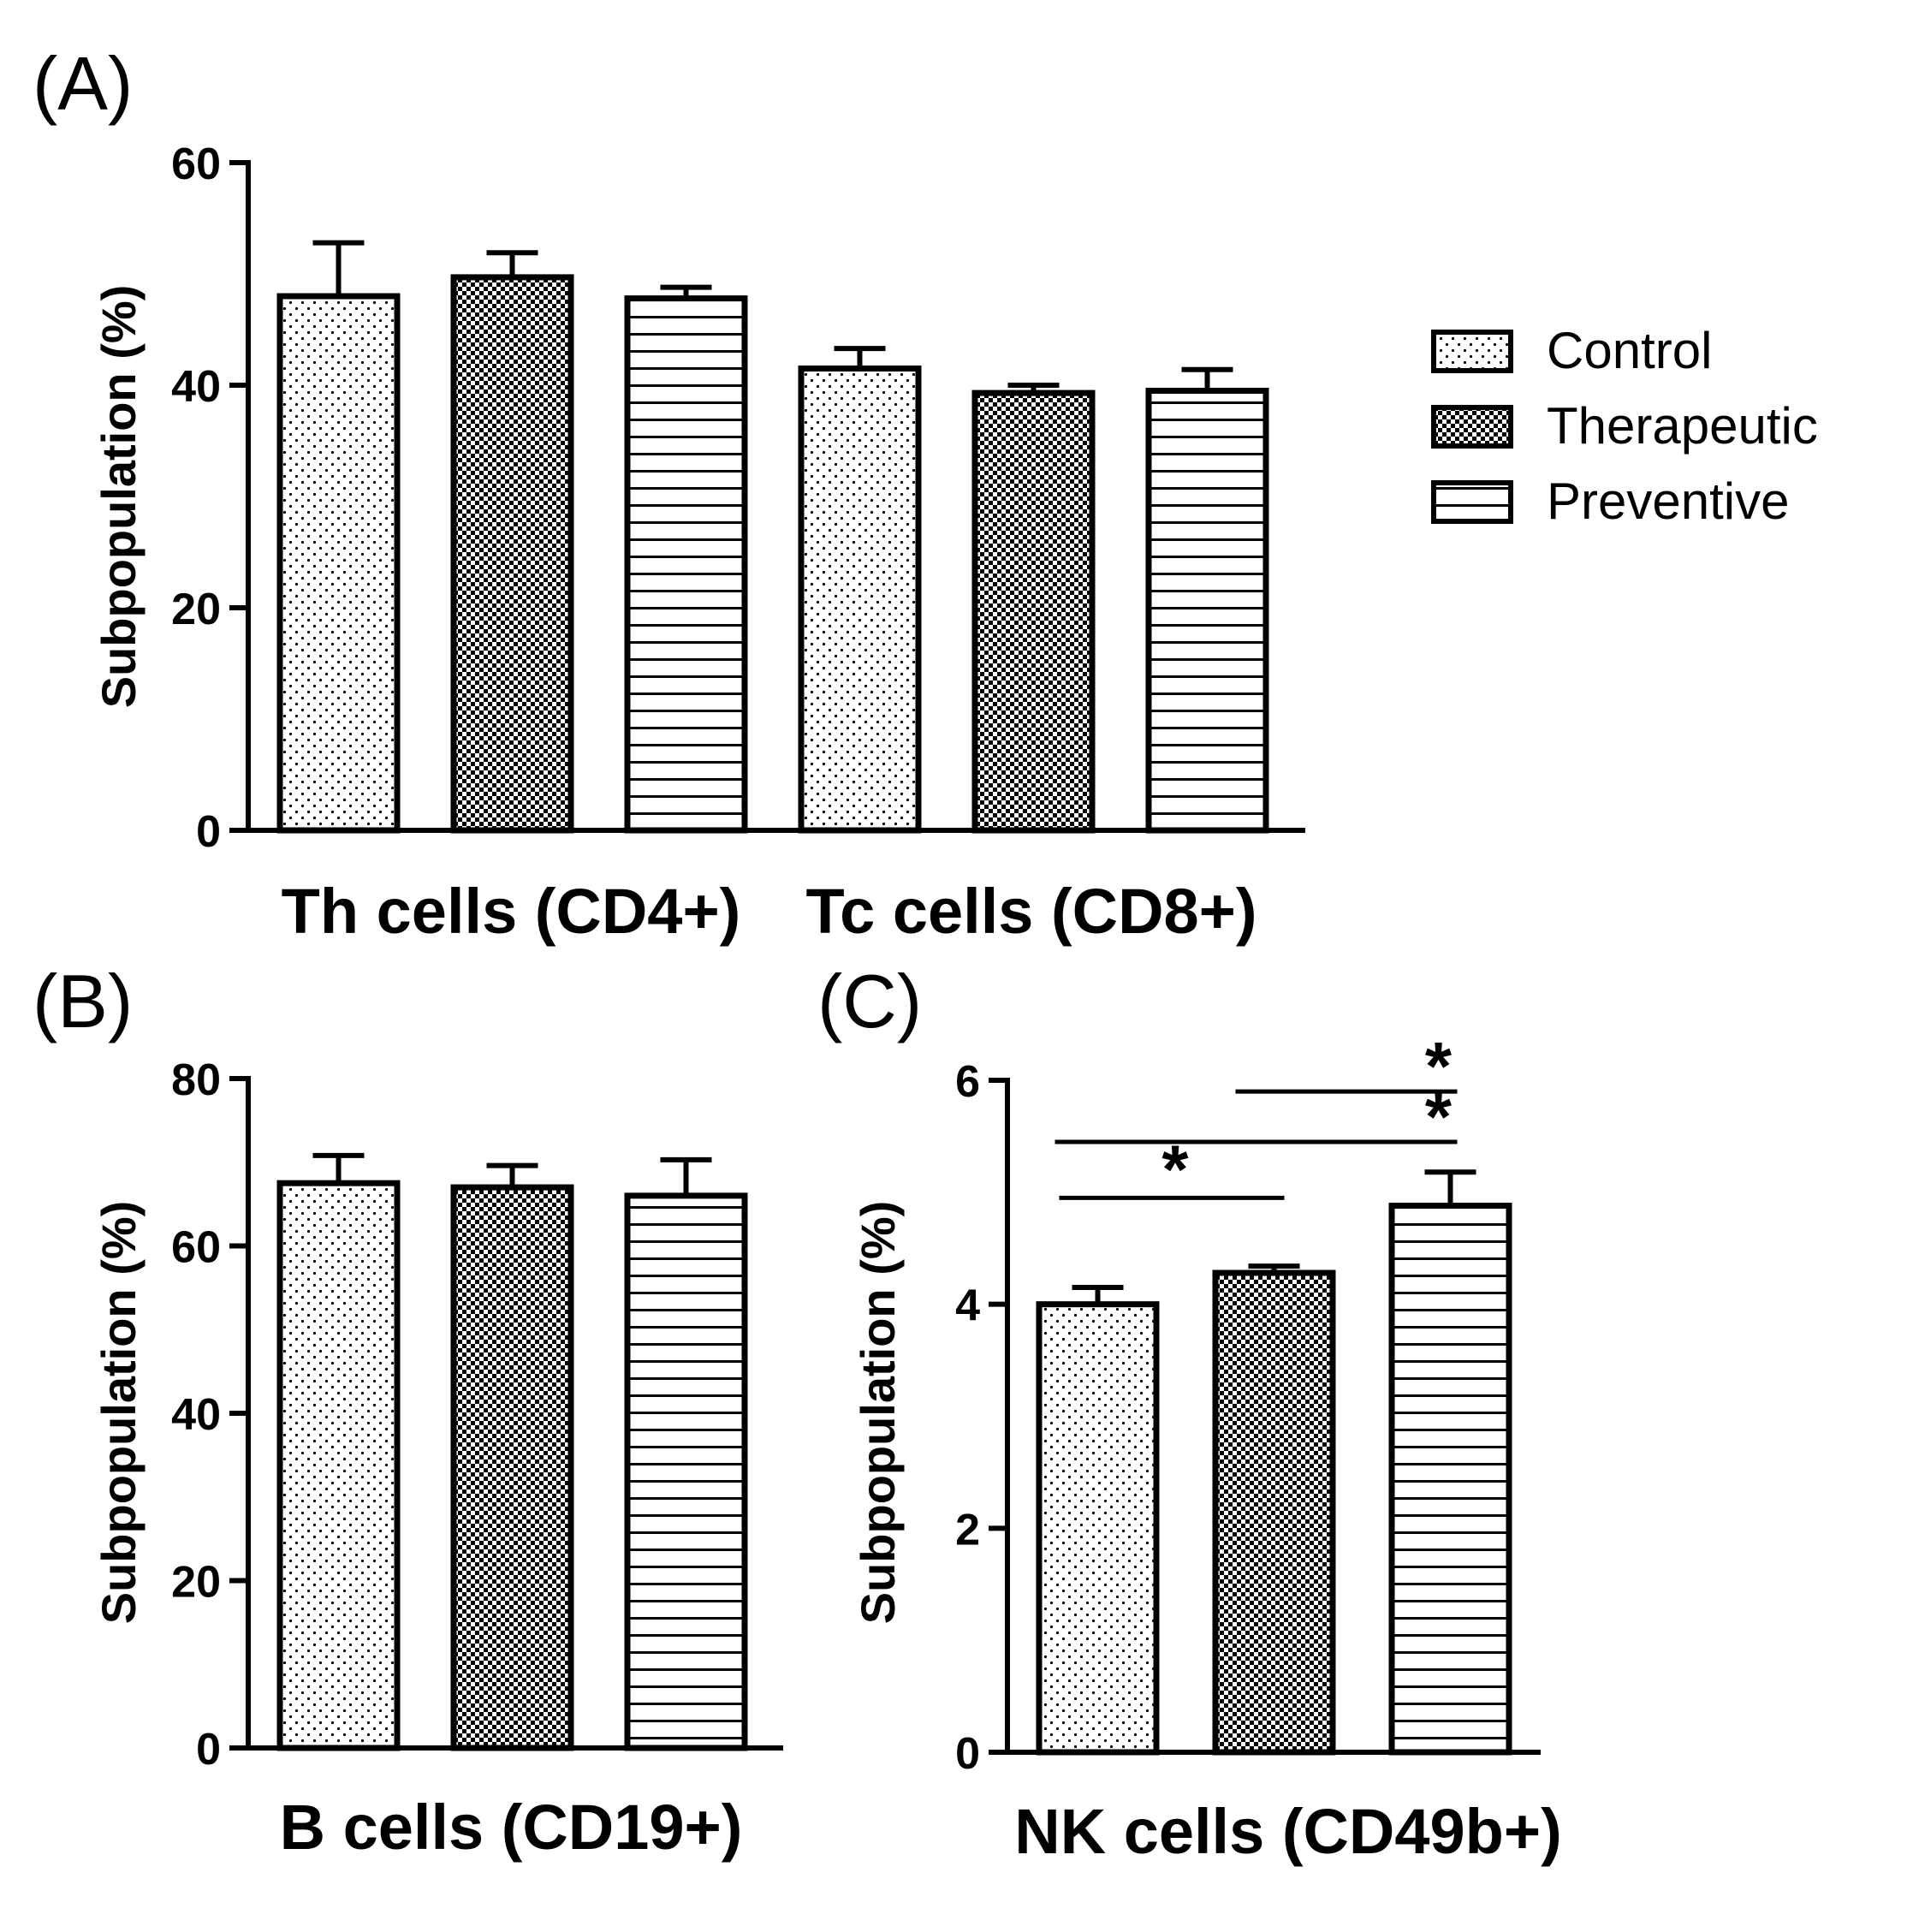 The image size is (1907, 1932). What do you see at coordinates (196, 1248) in the screenshot?
I see `panel-b-y-tick-label-60: 60` at bounding box center [196, 1248].